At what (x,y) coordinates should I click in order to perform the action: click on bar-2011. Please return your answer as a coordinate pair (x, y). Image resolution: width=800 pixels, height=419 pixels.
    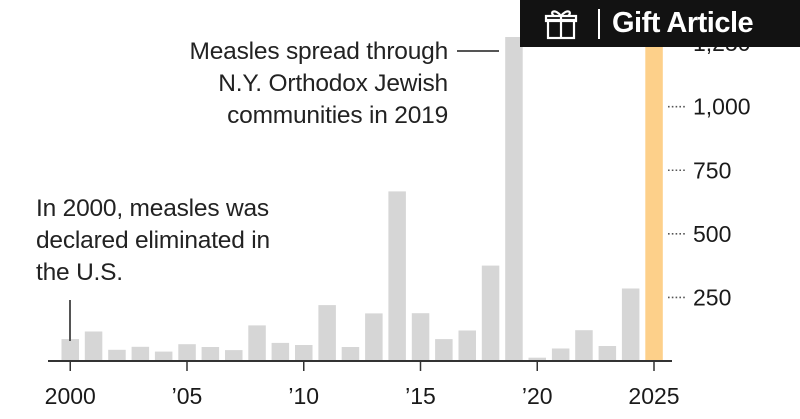
    Looking at the image, I should click on (327, 333).